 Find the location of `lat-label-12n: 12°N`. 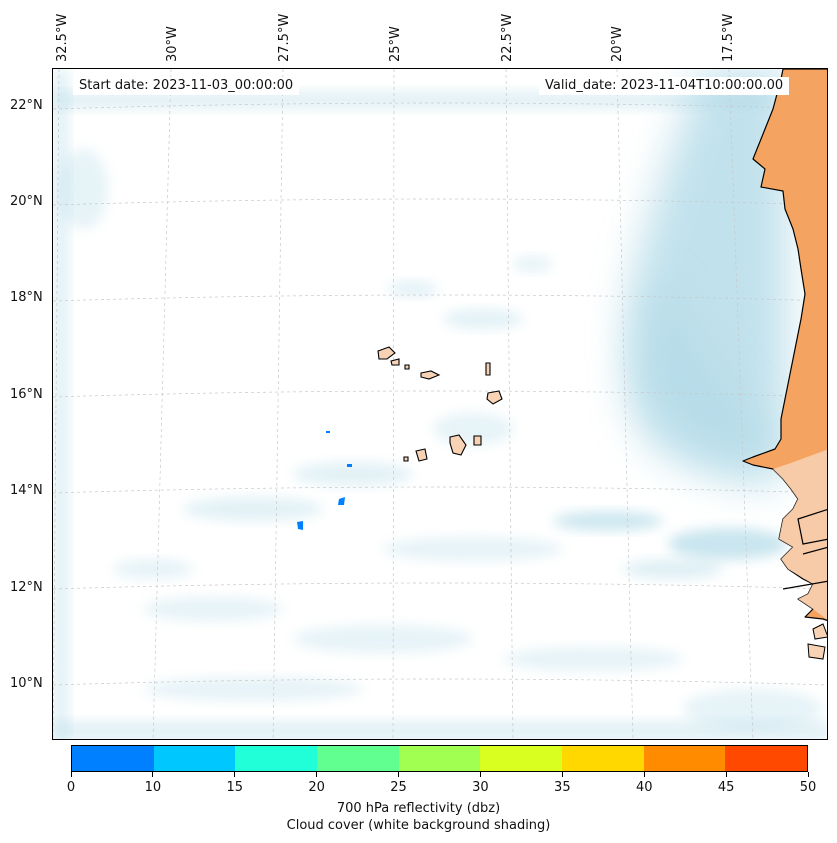

lat-label-12n: 12°N is located at coordinates (26, 587).